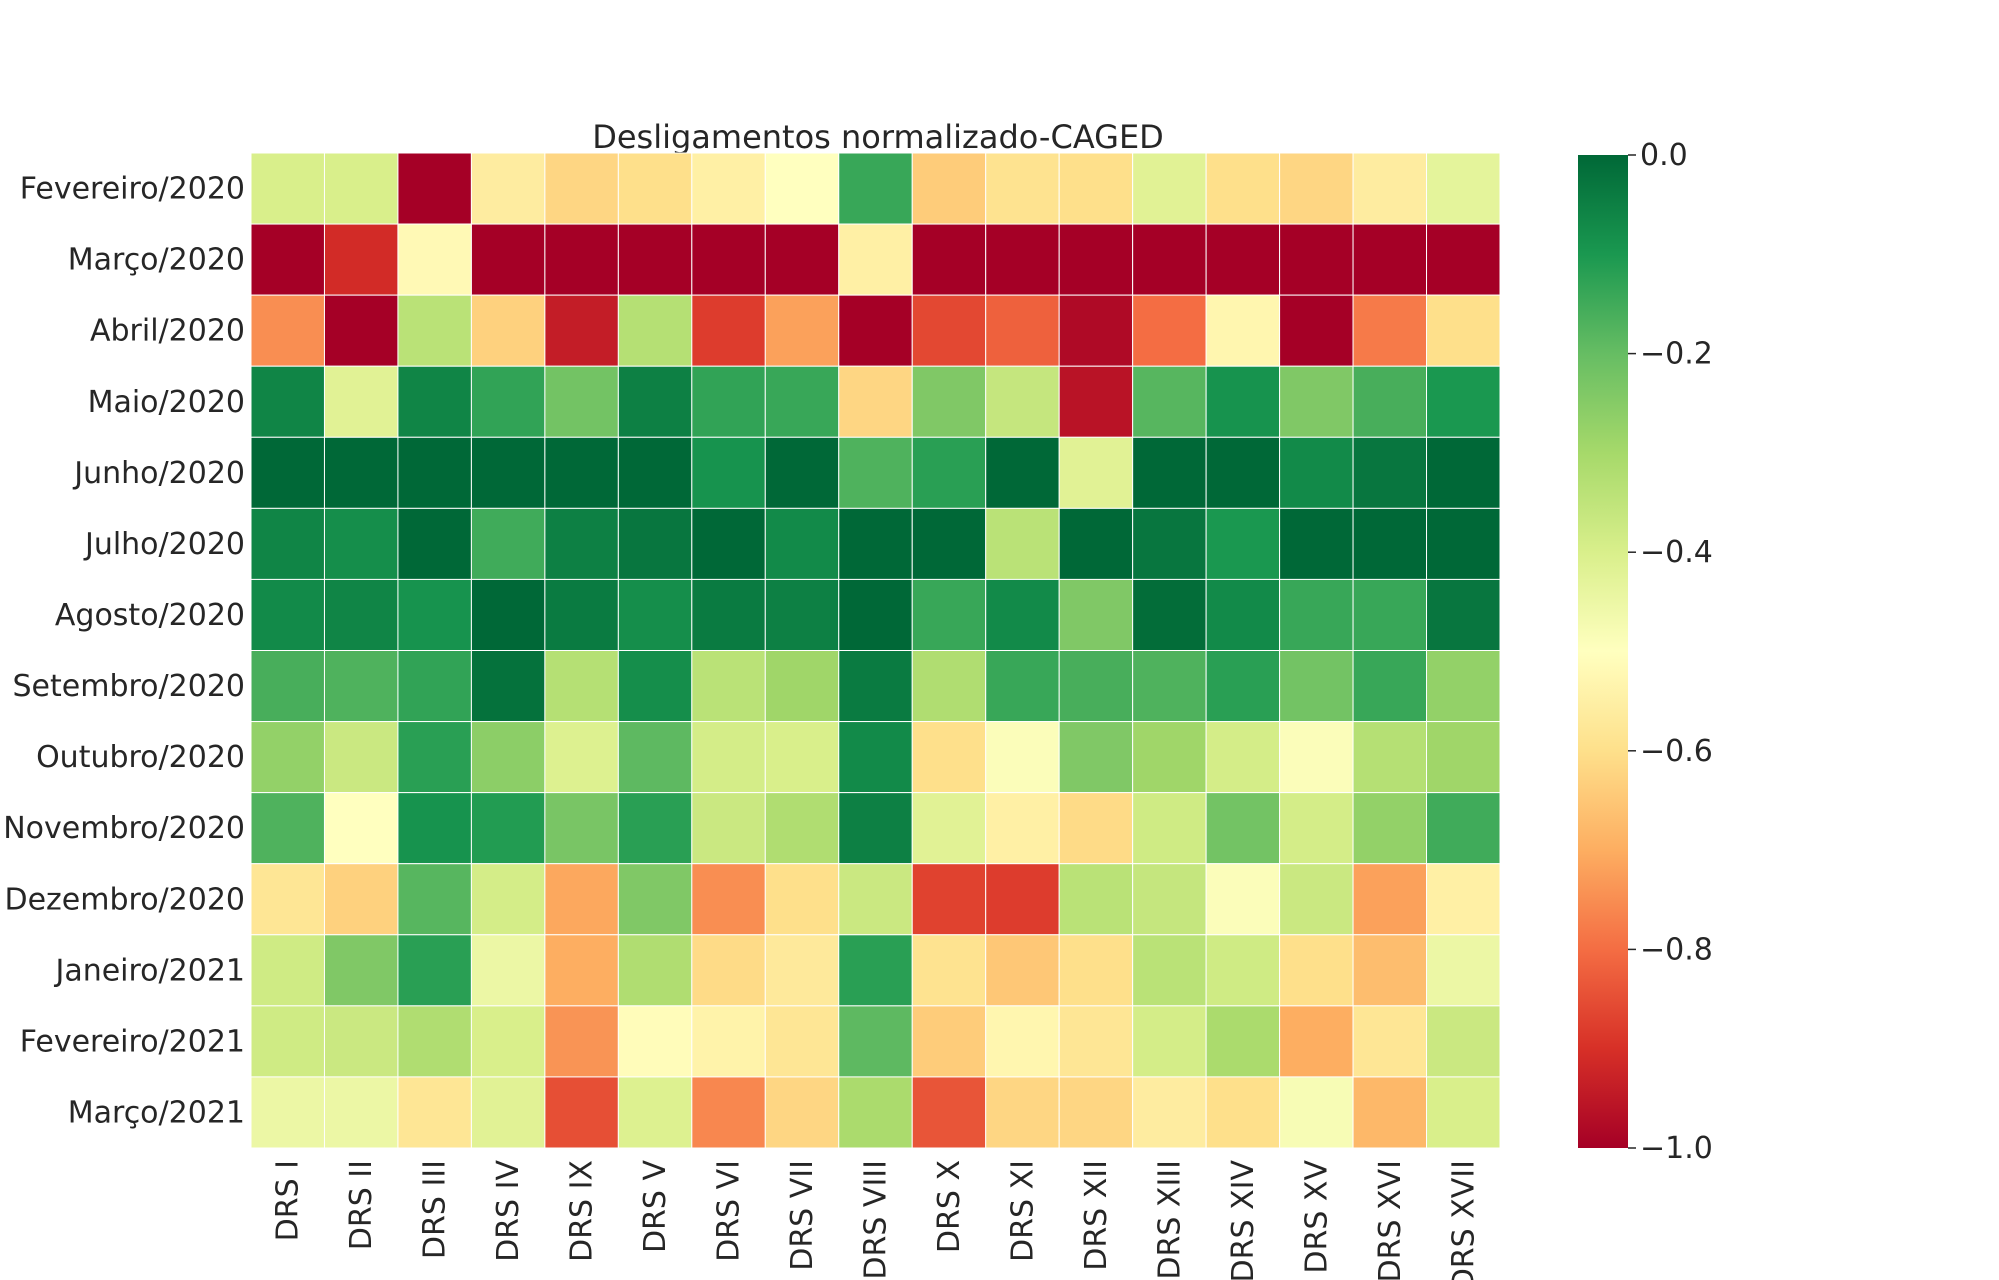  I want to click on row-label: Março/2020, so click(156, 260).